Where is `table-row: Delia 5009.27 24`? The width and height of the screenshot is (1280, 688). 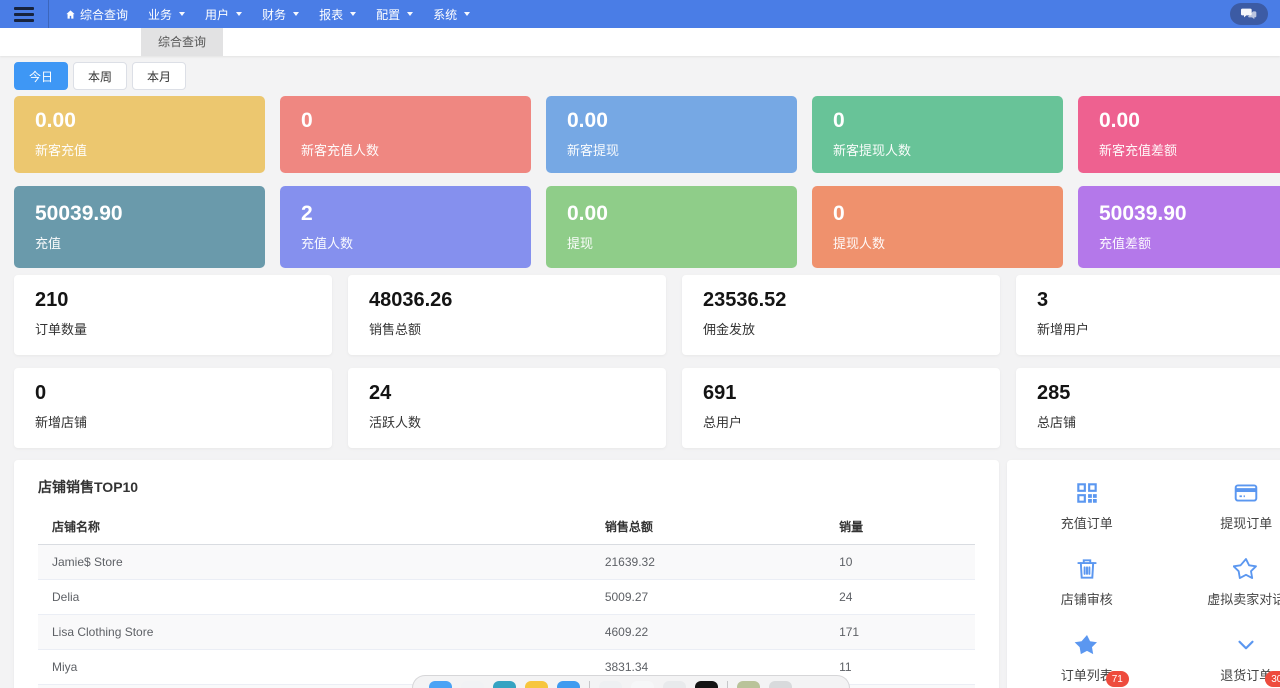 table-row: Delia 5009.27 24 is located at coordinates (506, 597).